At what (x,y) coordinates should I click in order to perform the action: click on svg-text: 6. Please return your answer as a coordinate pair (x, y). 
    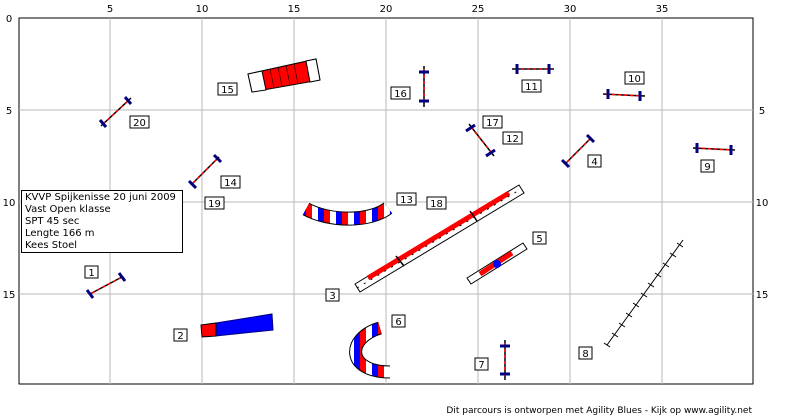
    Looking at the image, I should click on (398, 322).